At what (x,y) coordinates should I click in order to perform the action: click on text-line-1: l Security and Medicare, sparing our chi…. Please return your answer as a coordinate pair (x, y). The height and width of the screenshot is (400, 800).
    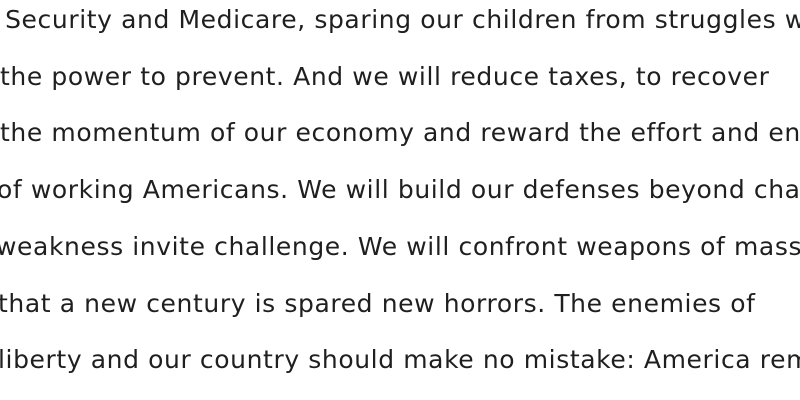
    Looking at the image, I should click on (400, 19).